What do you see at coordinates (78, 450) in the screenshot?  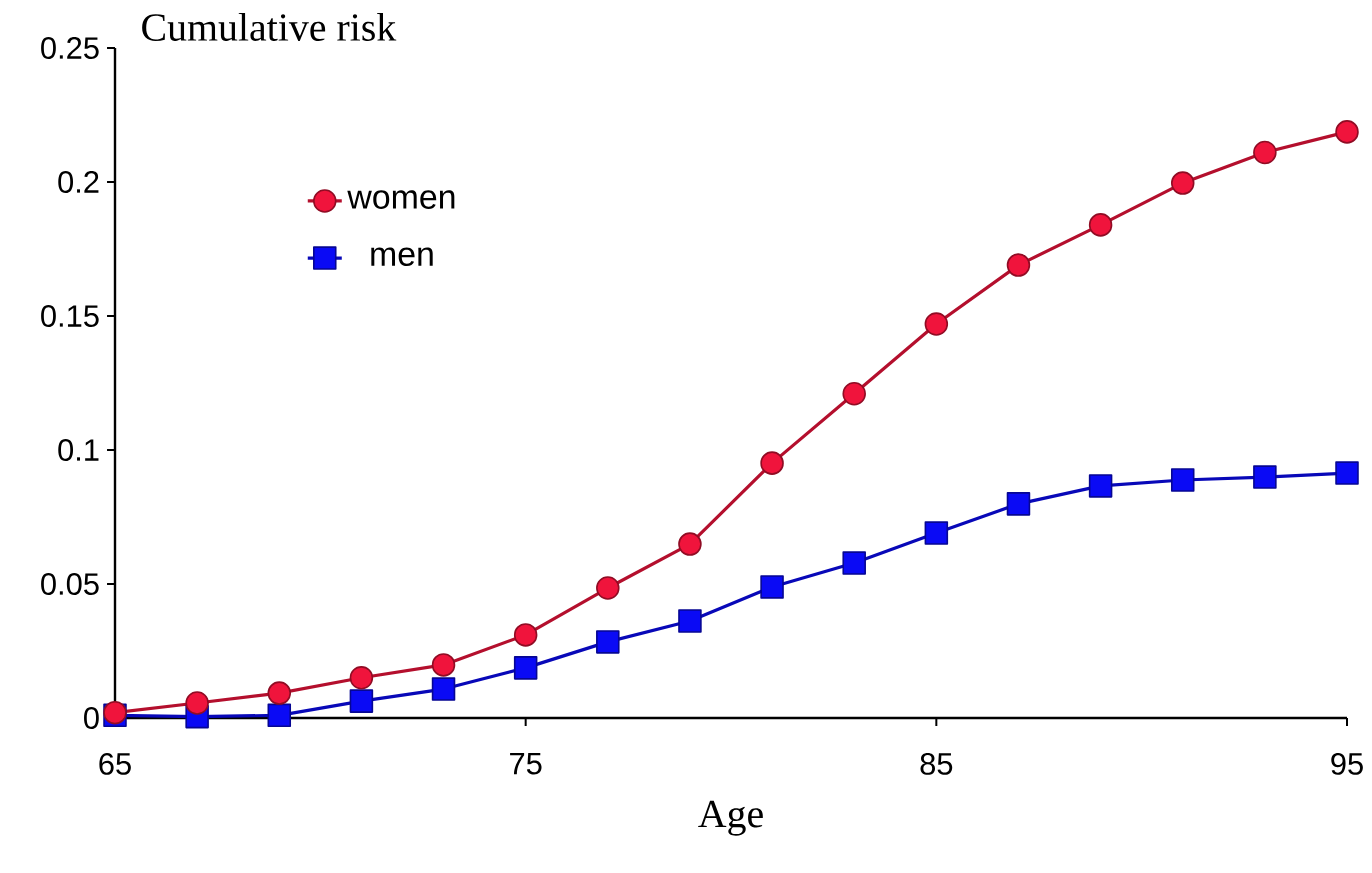 I see `y-tick-label: 0.1` at bounding box center [78, 450].